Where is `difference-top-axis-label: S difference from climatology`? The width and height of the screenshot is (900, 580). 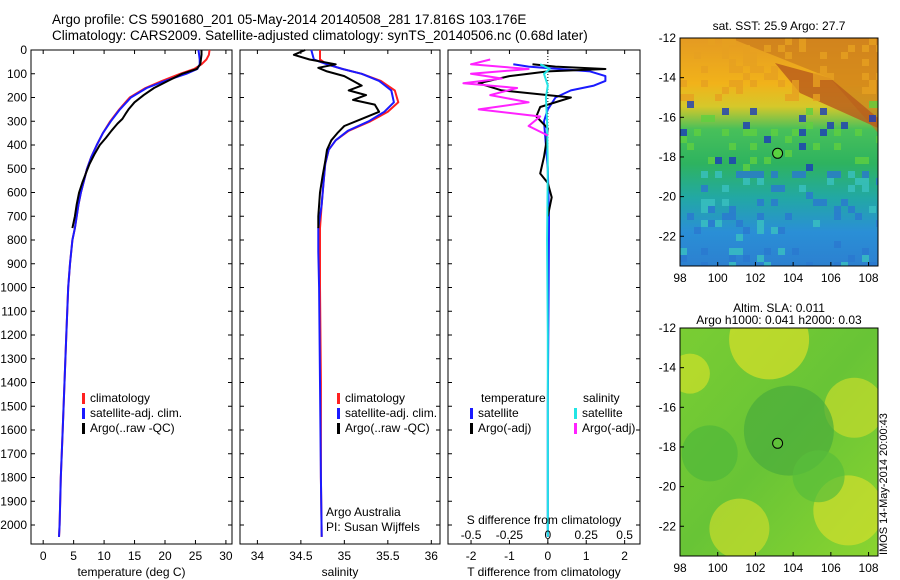 difference-top-axis-label: S difference from climatology is located at coordinates (544, 520).